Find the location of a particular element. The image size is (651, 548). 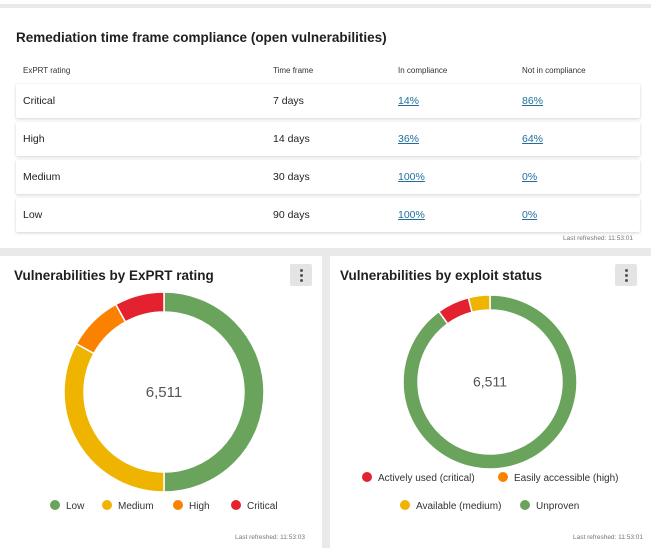

header-time-frame: Time frame is located at coordinates (293, 70).